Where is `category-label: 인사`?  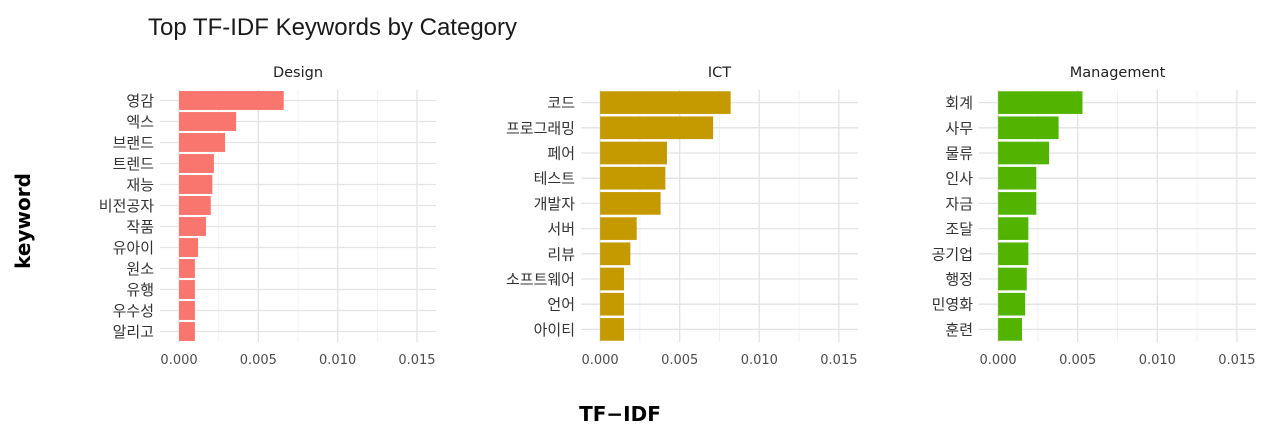 category-label: 인사 is located at coordinates (959, 179).